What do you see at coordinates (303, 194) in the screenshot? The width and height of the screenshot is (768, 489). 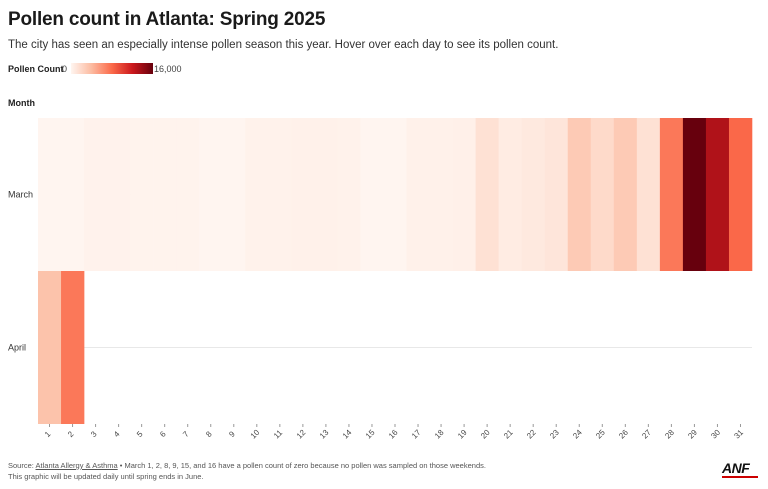 I see `heatmap-cell: March 12: 300` at bounding box center [303, 194].